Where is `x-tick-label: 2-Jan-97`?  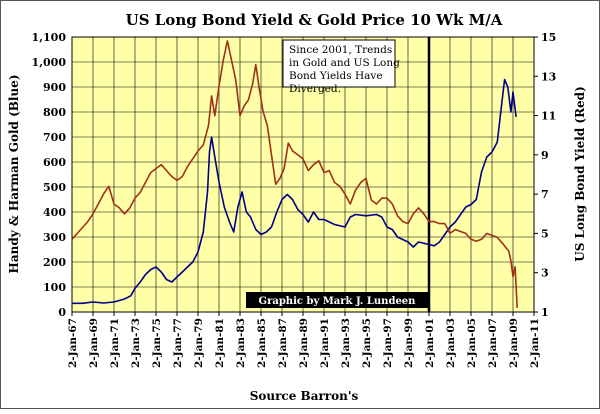
x-tick-label: 2-Jan-97 is located at coordinates (388, 343).